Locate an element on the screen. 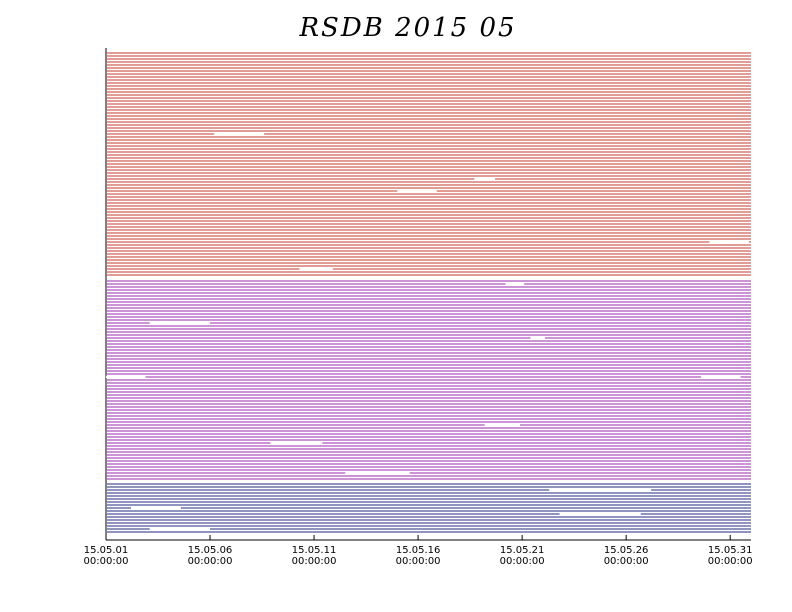  x-tick-label: 15.05.16 is located at coordinates (418, 550).